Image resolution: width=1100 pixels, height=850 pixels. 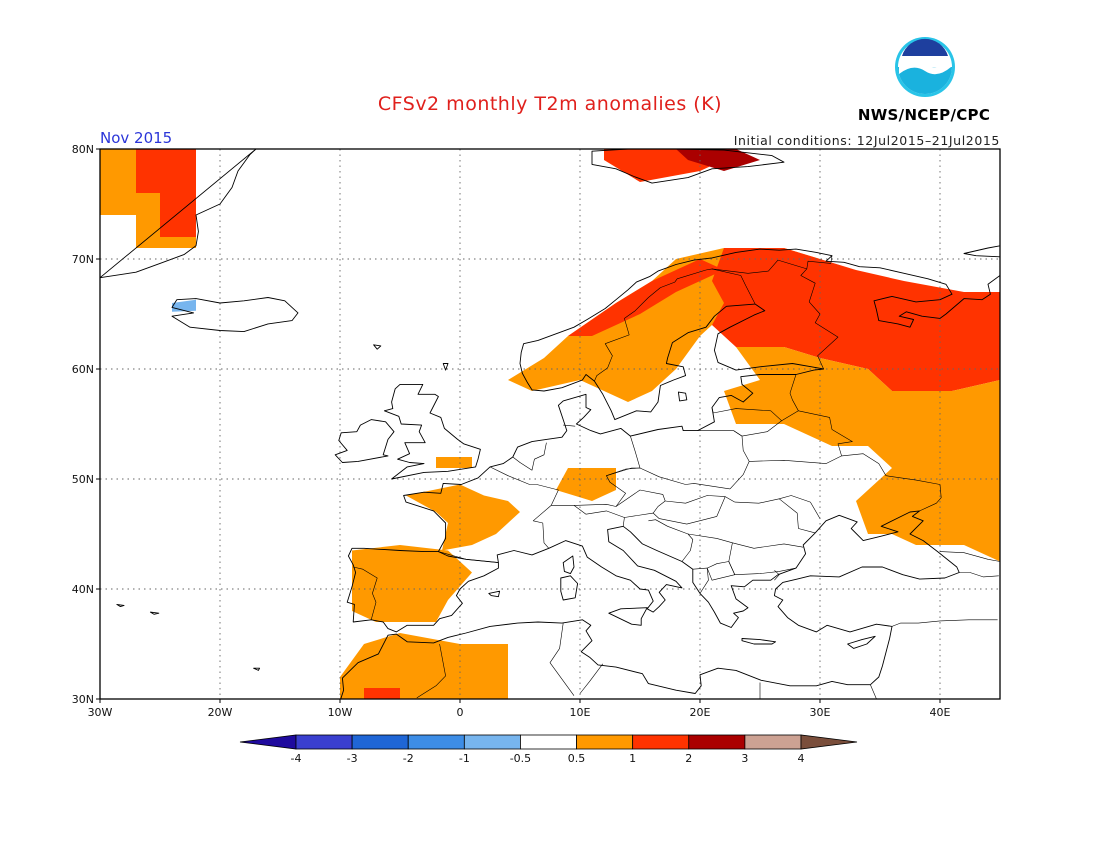 What do you see at coordinates (867, 140) in the screenshot?
I see `initial-conditions-label: Initial conditions: 12Jul2015–21Jul2015` at bounding box center [867, 140].